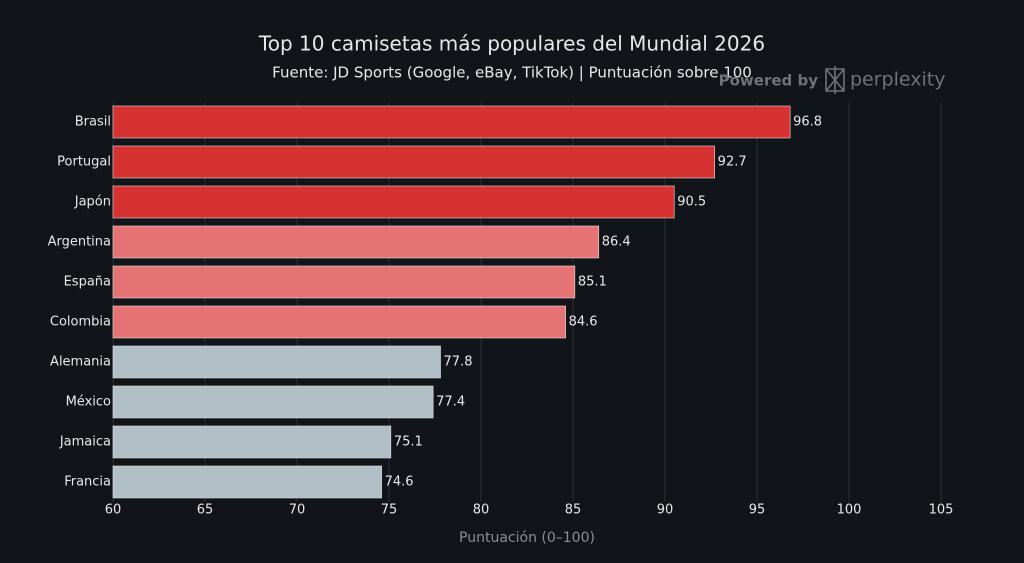 The image size is (1024, 563). Describe the element at coordinates (835, 80) in the screenshot. I see `watermark-logo` at that location.